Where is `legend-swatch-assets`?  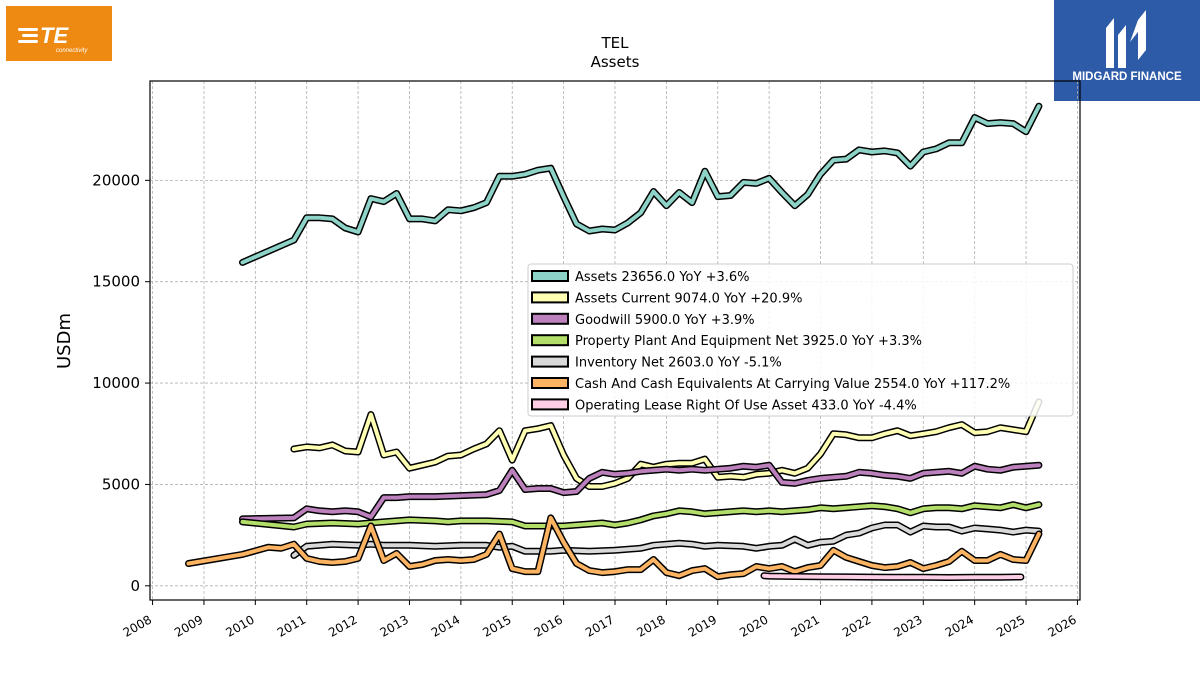
legend-swatch-assets is located at coordinates (550, 276).